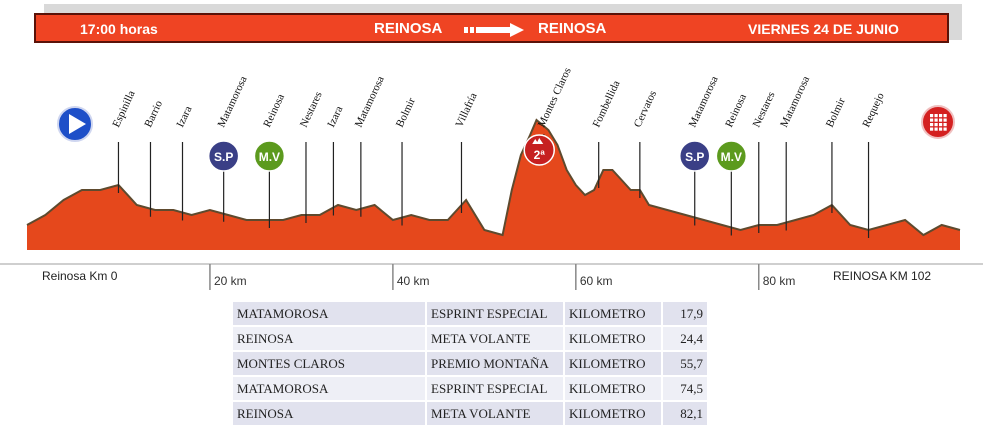 The height and width of the screenshot is (434, 983). Describe the element at coordinates (779, 281) in the screenshot. I see `km-tick-label: 80 km` at that location.